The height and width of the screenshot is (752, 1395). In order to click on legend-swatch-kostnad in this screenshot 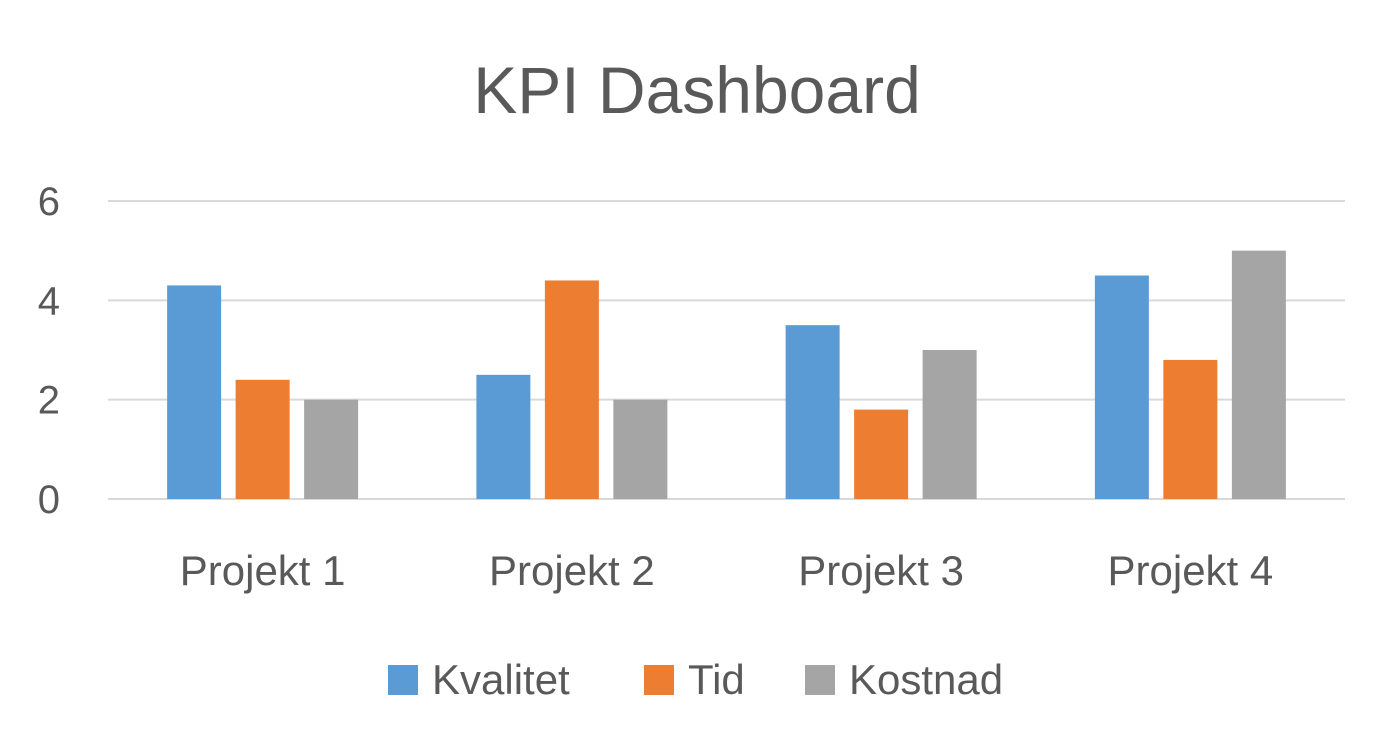, I will do `click(820, 680)`.